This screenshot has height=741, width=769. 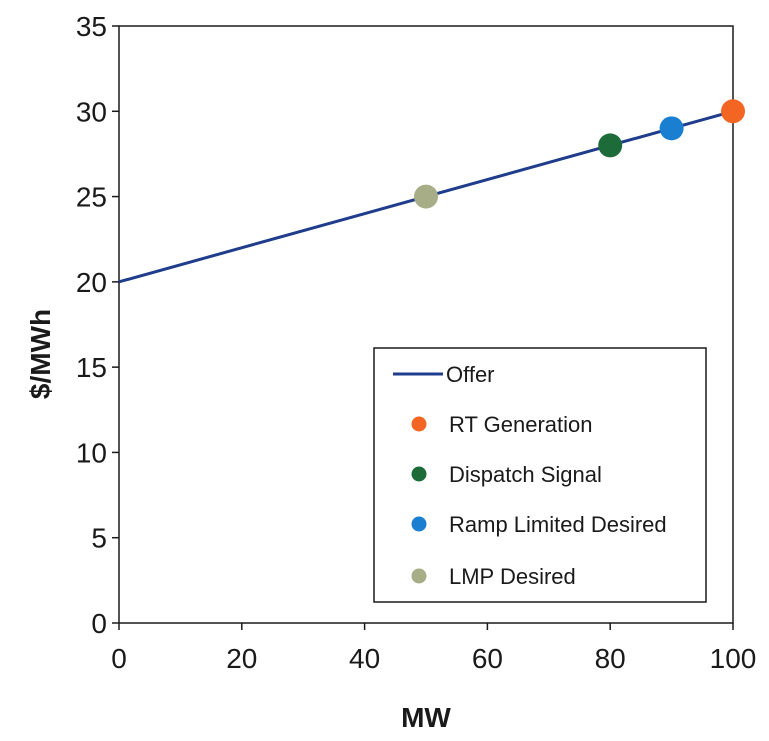 I want to click on x-axis-title: MW, so click(x=426, y=717).